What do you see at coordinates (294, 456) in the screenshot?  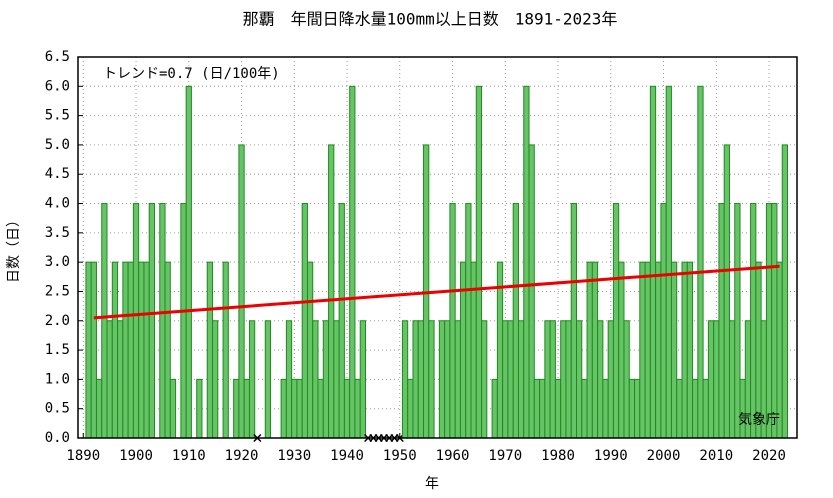 I see `x-tick-label: 1930` at bounding box center [294, 456].